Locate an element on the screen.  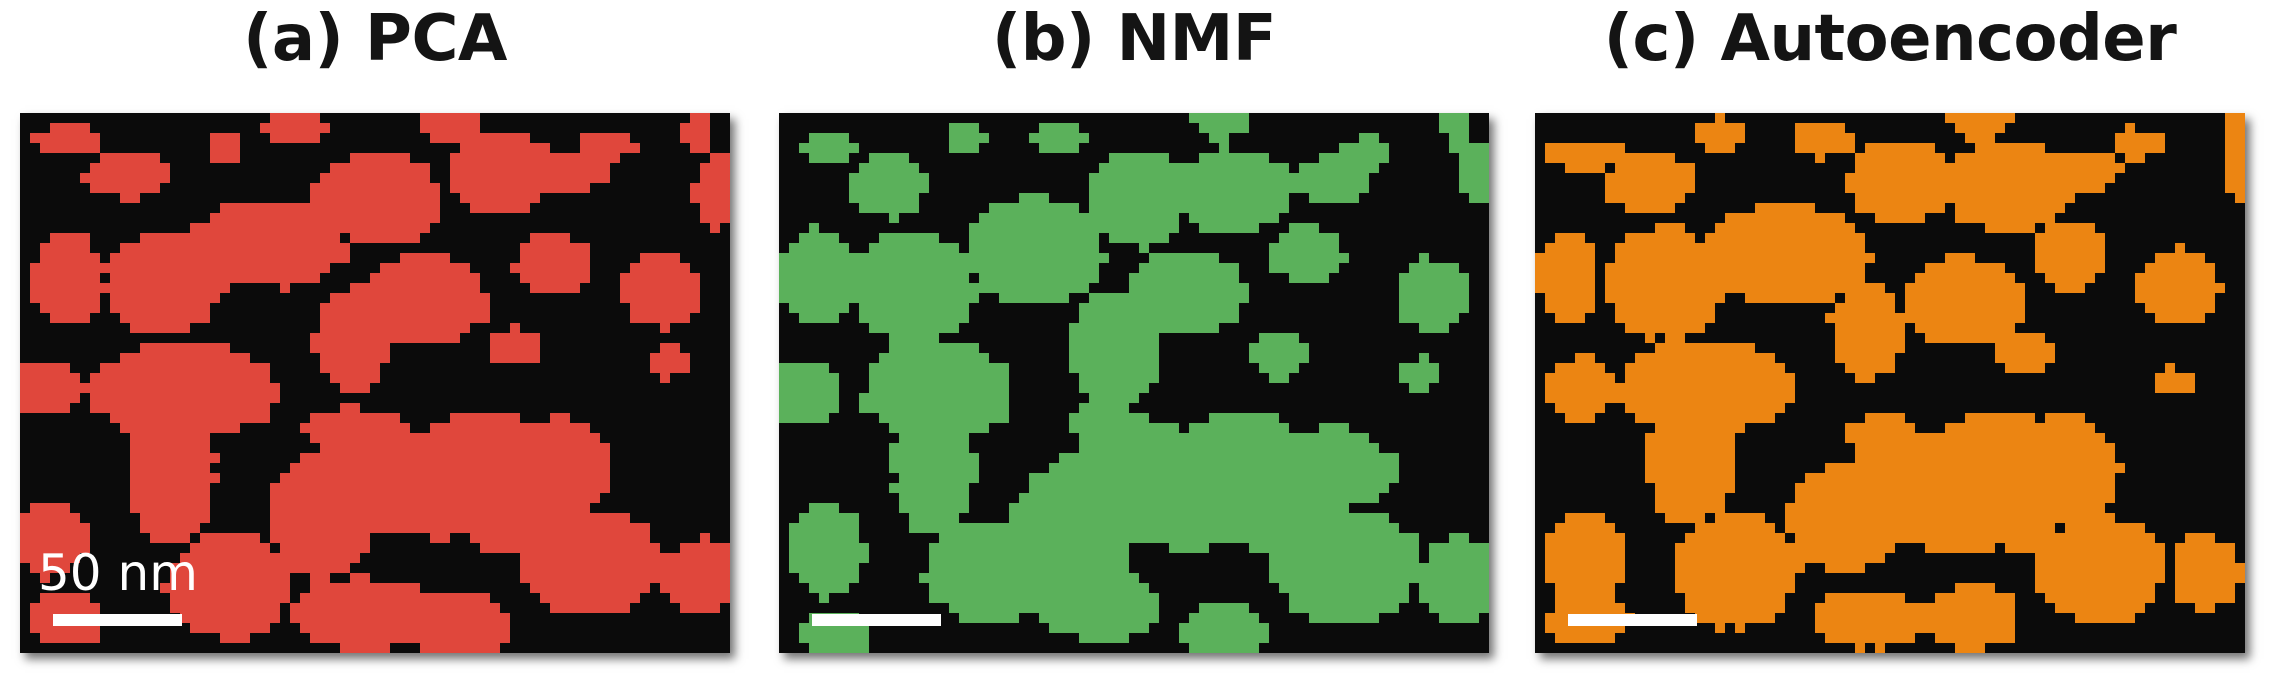
scale-bar-label: 50 nm is located at coordinates (118, 573).